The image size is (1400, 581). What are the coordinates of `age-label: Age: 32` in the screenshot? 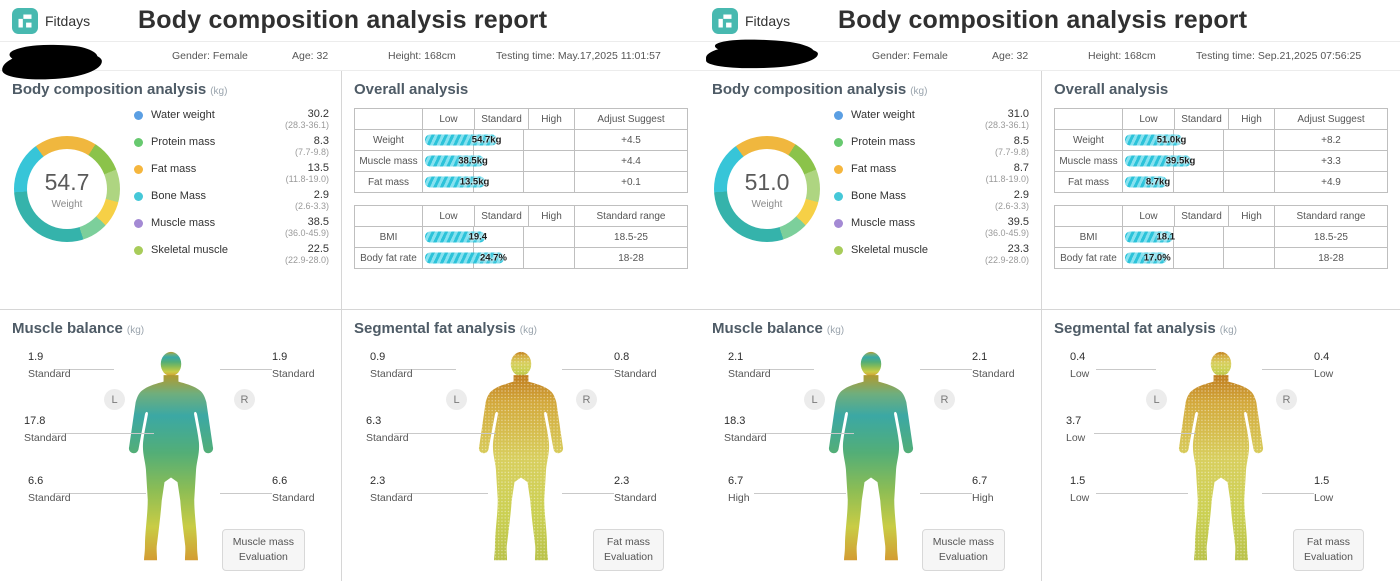 It's located at (1010, 56).